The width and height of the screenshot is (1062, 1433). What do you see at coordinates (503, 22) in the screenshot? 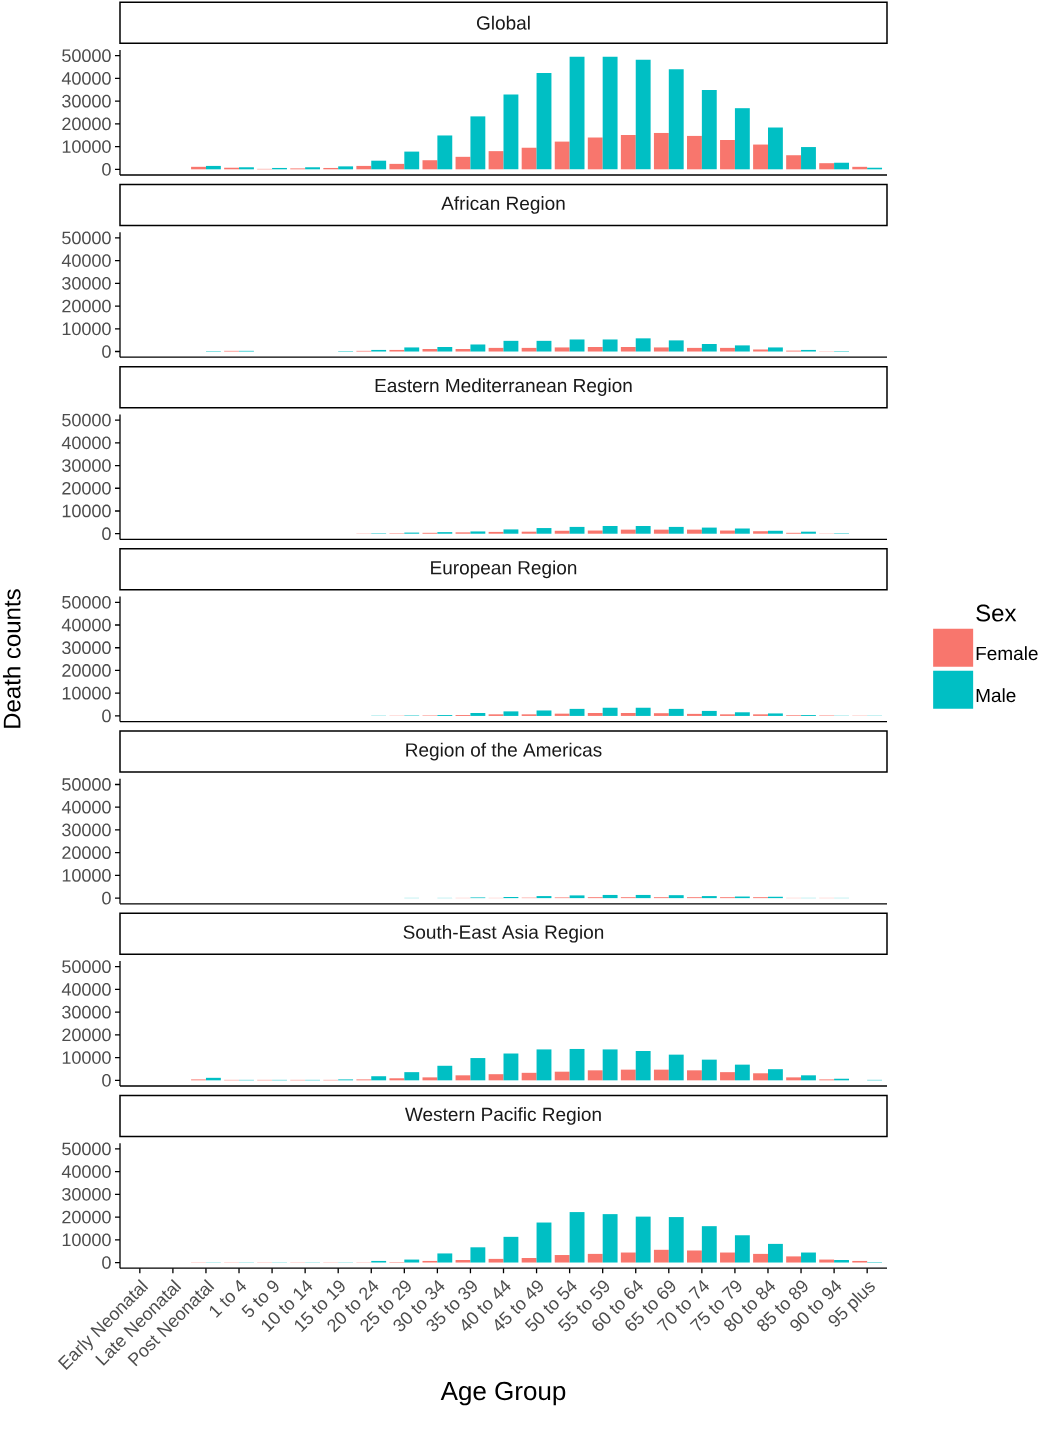
I see `chart-title: Global` at bounding box center [503, 22].